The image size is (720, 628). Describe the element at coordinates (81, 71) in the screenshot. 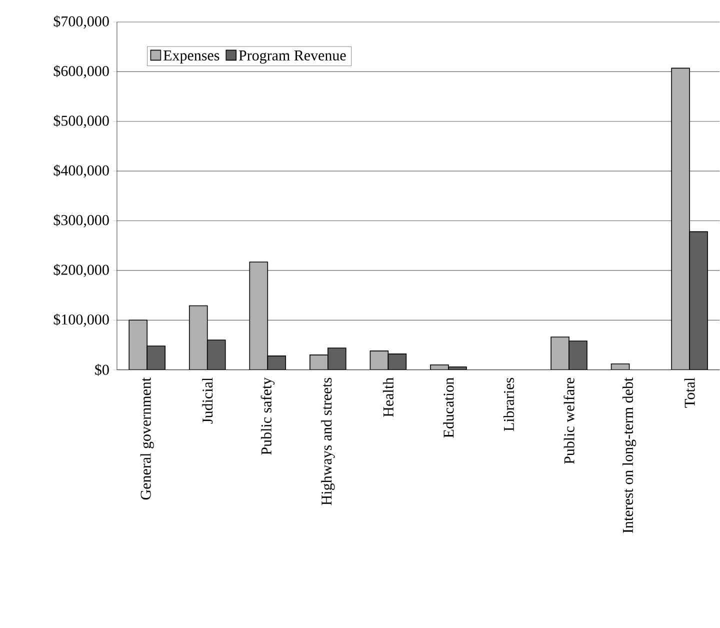

I see `y-tick-label: $600,000` at that location.